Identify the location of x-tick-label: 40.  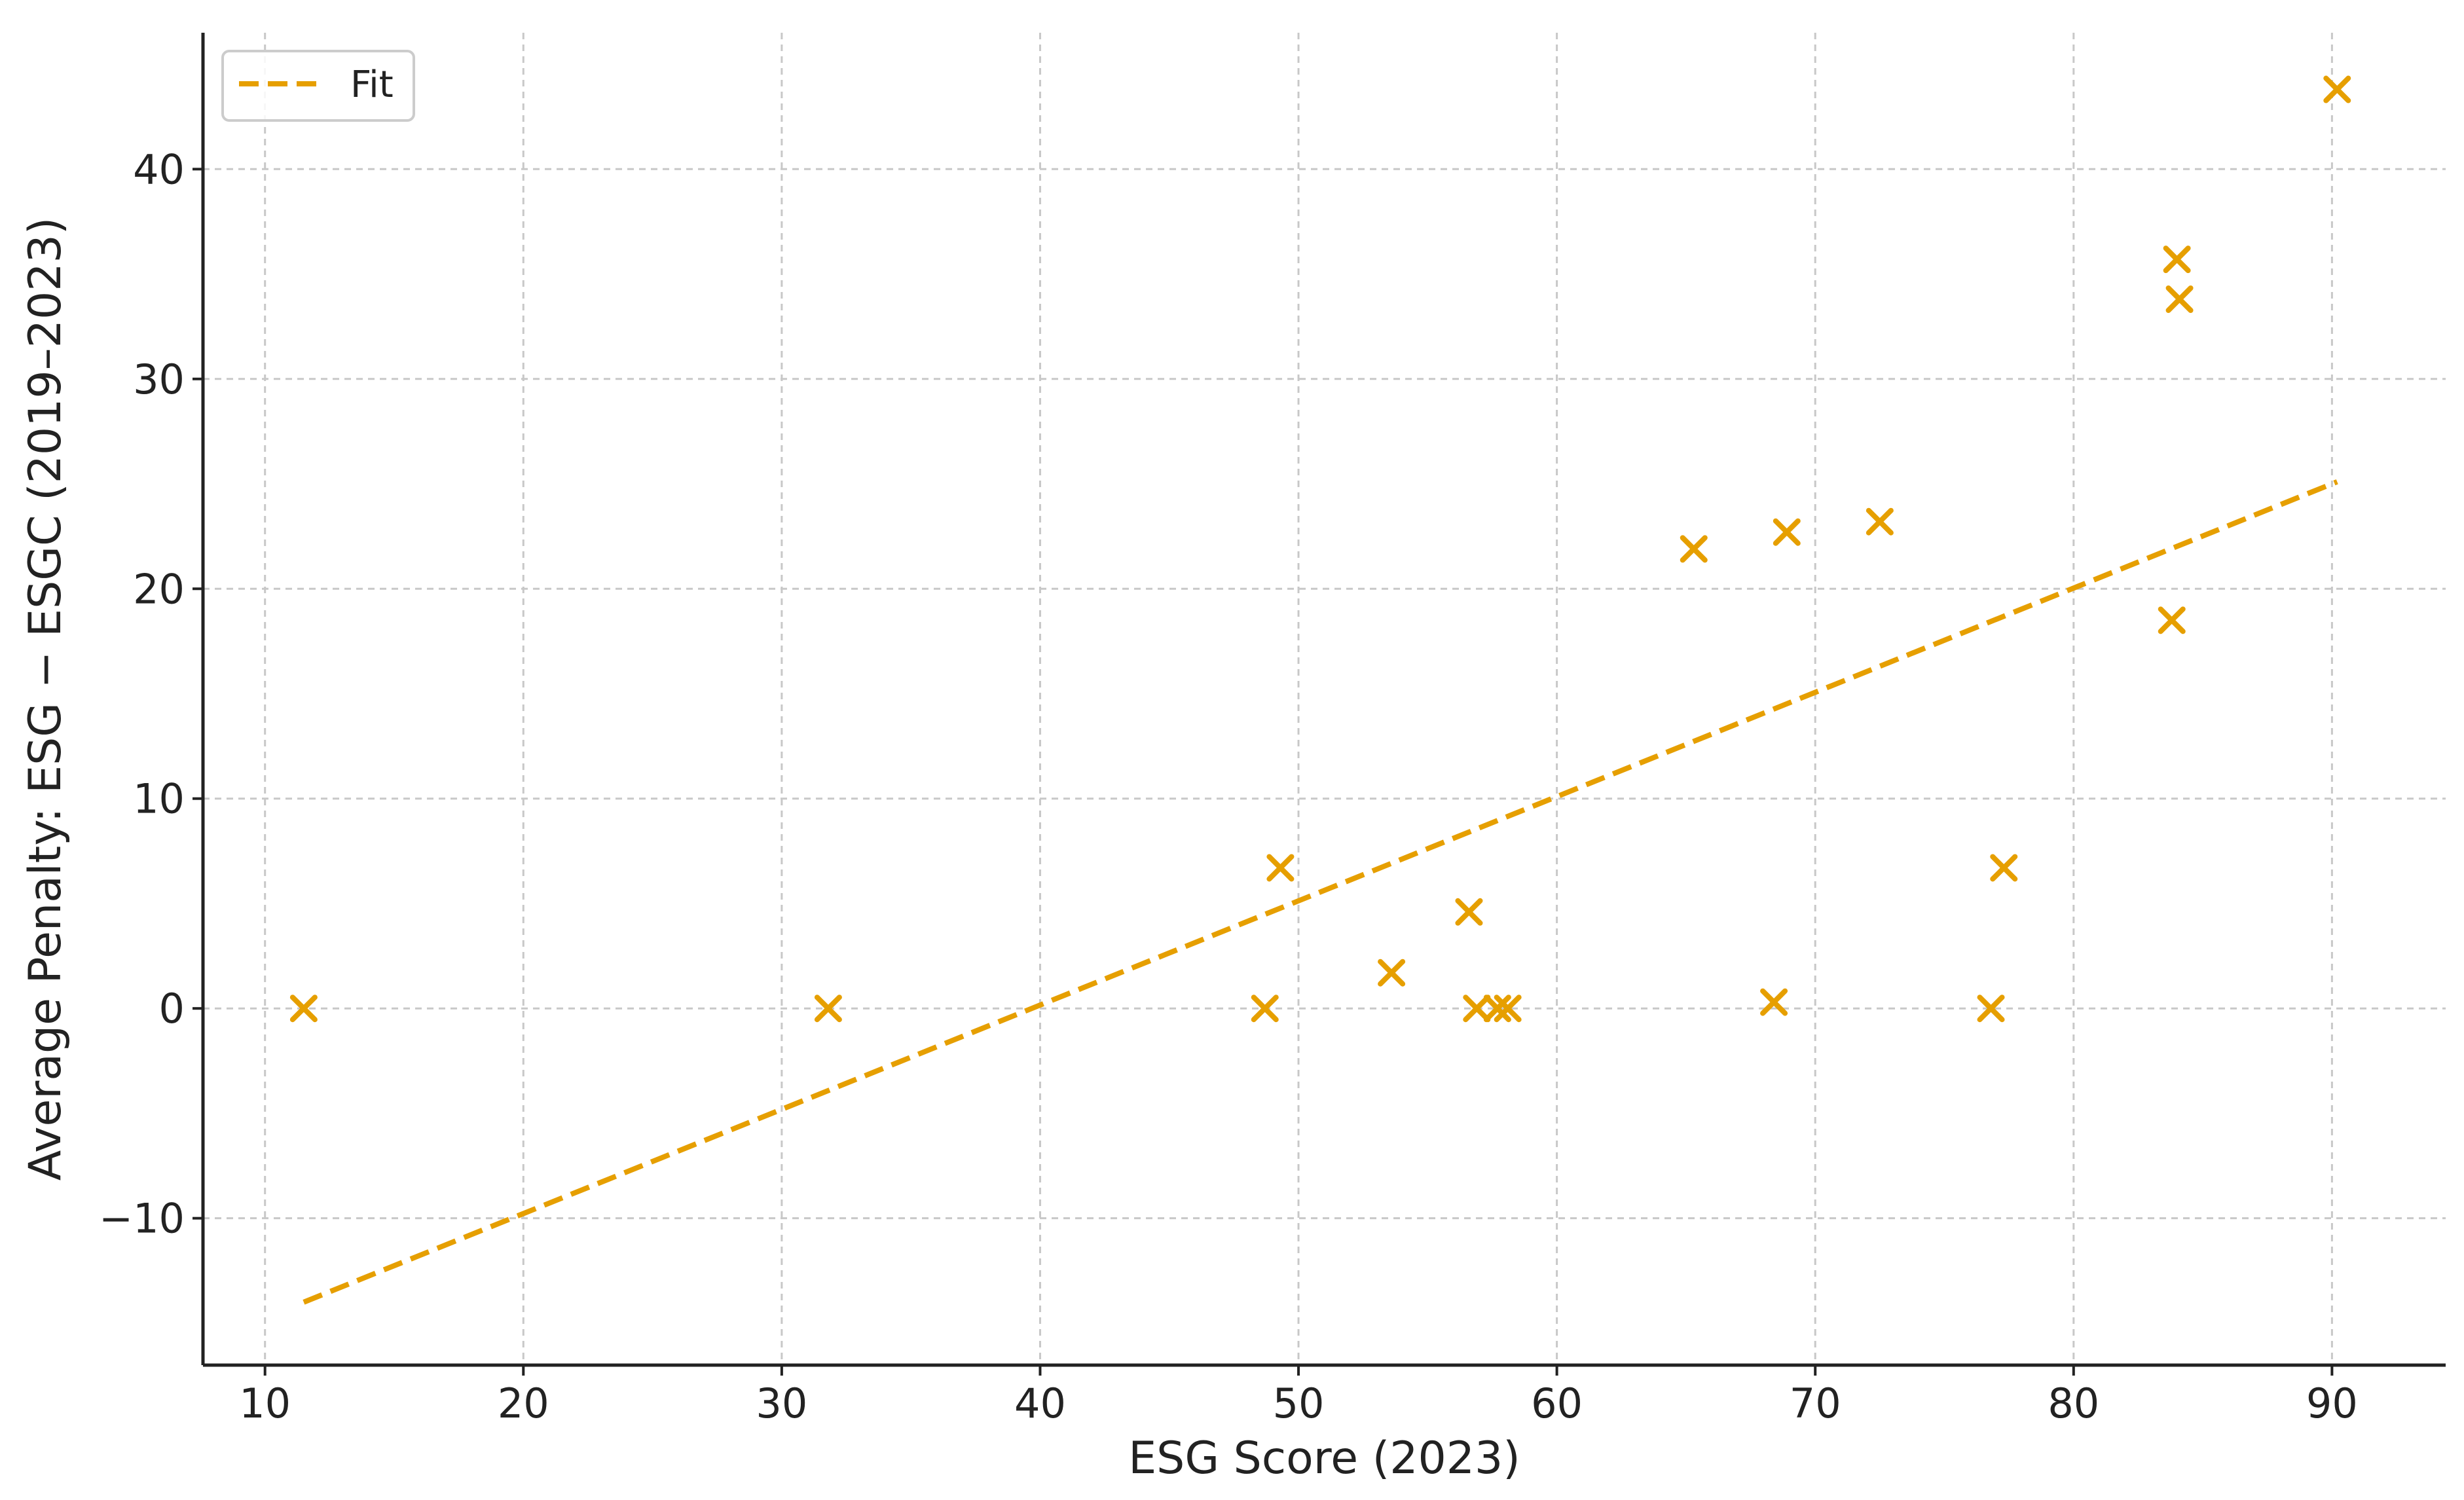
(1040, 1404).